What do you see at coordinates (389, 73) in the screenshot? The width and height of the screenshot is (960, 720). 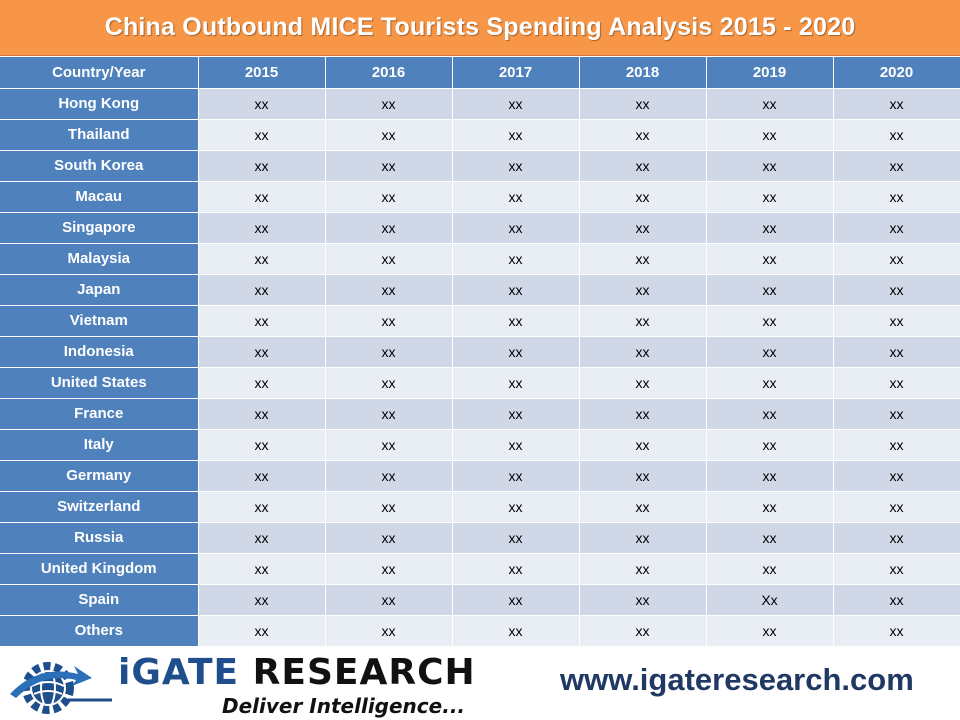 I see `column-header: 2016` at bounding box center [389, 73].